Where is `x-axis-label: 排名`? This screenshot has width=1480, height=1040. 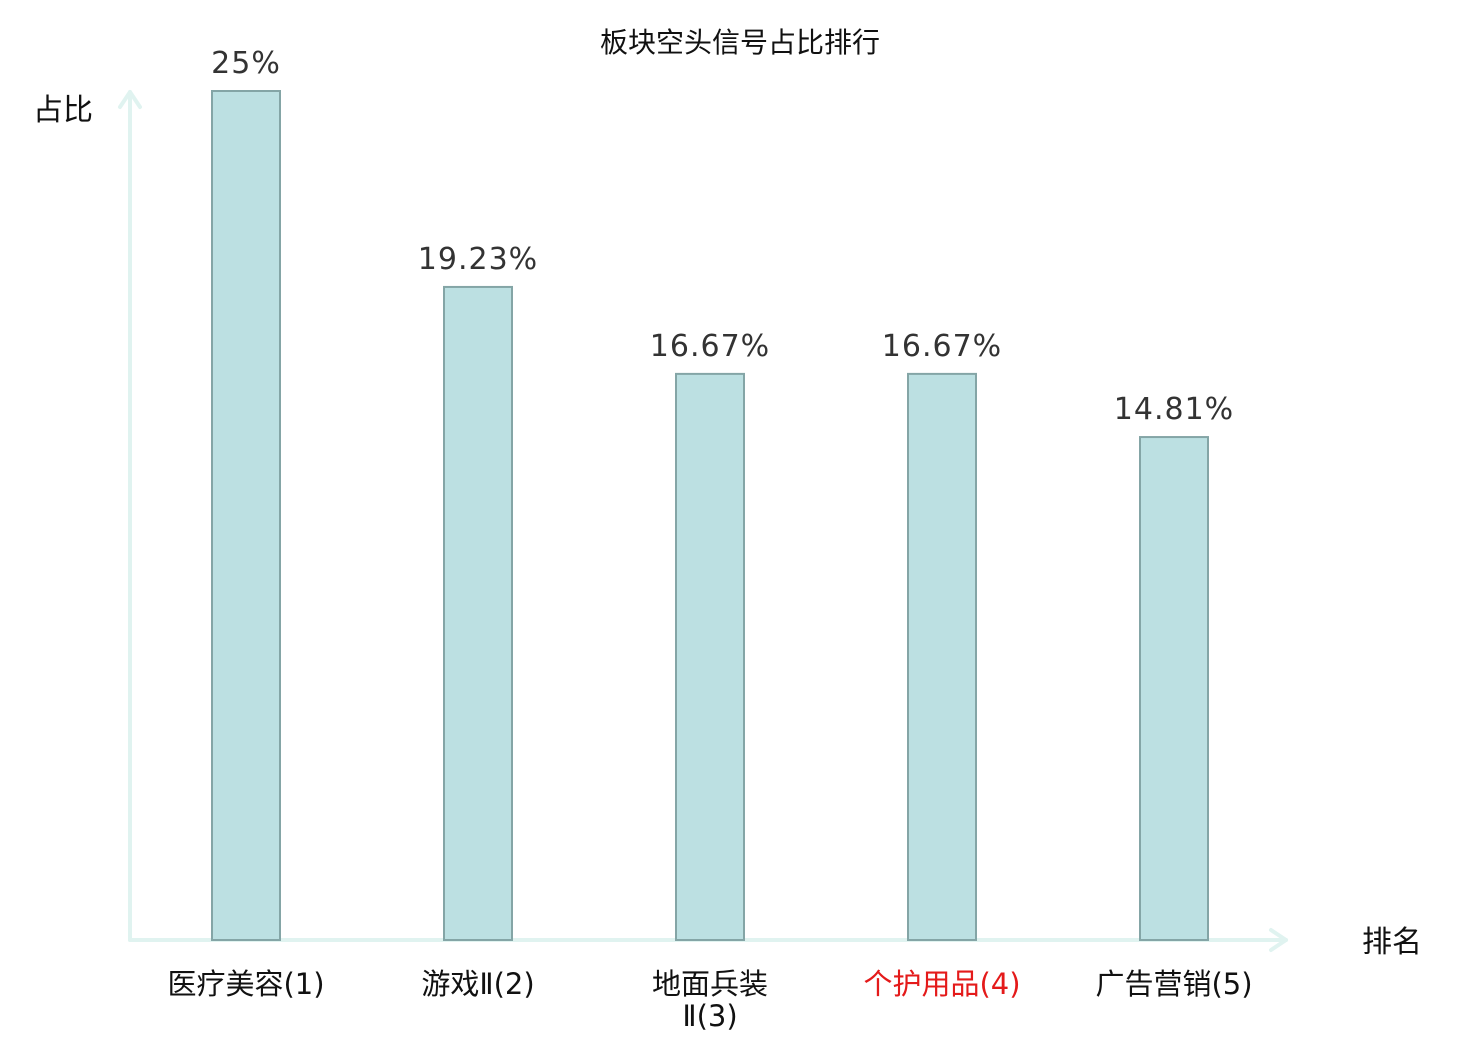
x-axis-label: 排名 is located at coordinates (1392, 942).